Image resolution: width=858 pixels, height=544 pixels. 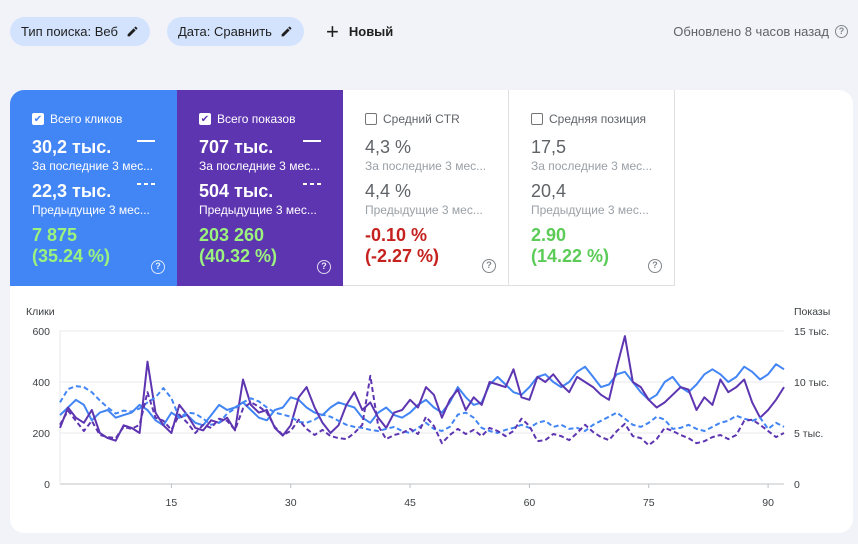 What do you see at coordinates (47, 485) in the screenshot?
I see `y-tick-label-left: 0` at bounding box center [47, 485].